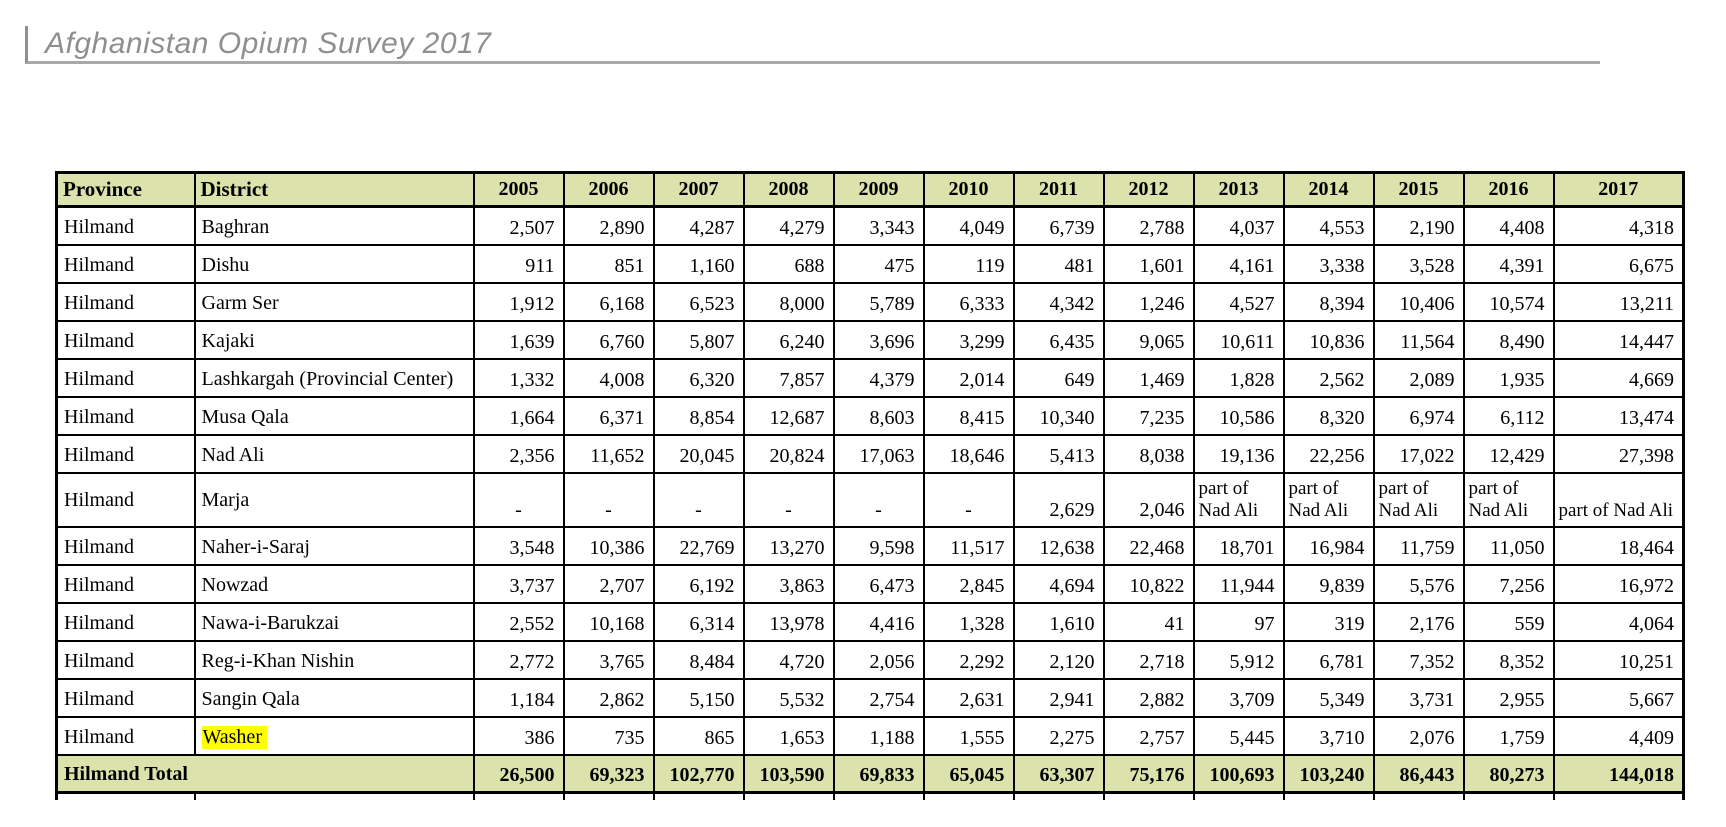  What do you see at coordinates (1508, 225) in the screenshot?
I see `cell-value: 4,408` at bounding box center [1508, 225].